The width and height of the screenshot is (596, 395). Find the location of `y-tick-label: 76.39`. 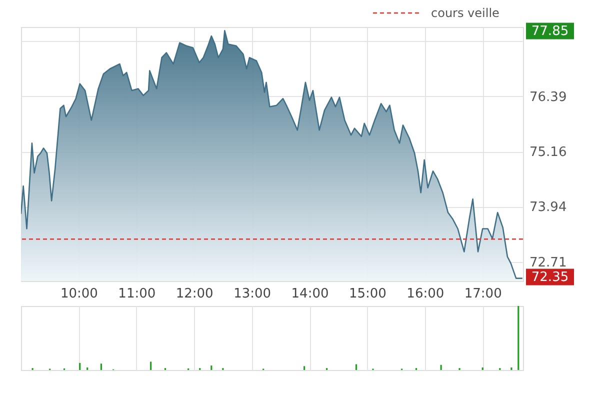

y-tick-label: 76.39 is located at coordinates (548, 97).